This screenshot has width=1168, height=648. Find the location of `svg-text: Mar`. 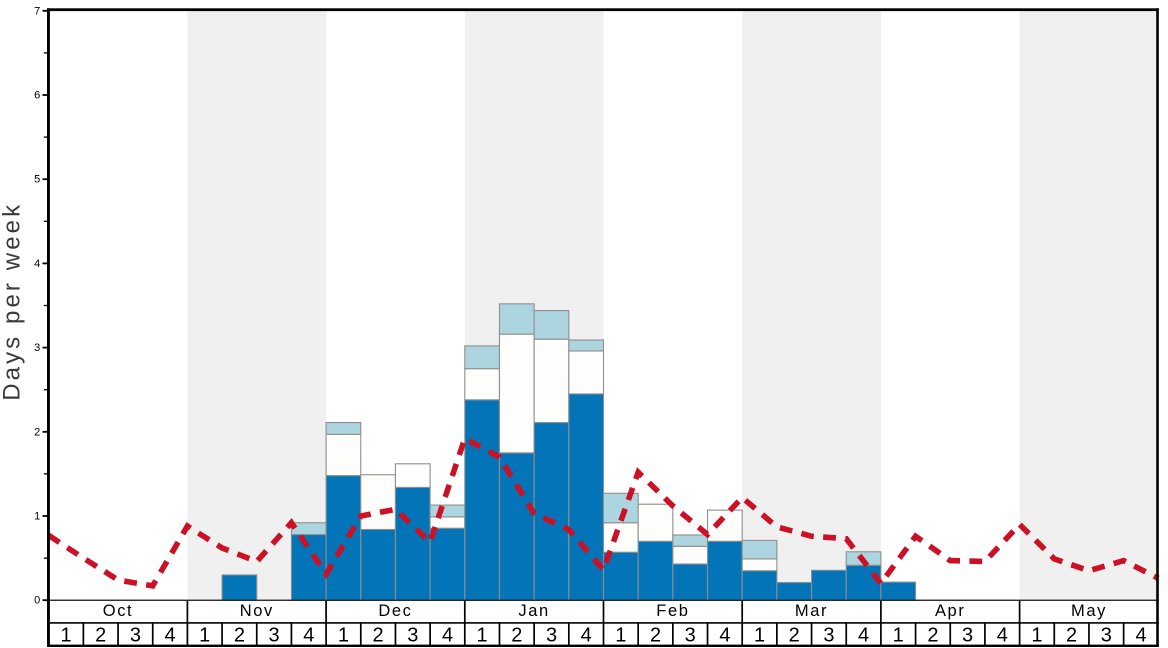

svg-text: Mar is located at coordinates (811, 611).